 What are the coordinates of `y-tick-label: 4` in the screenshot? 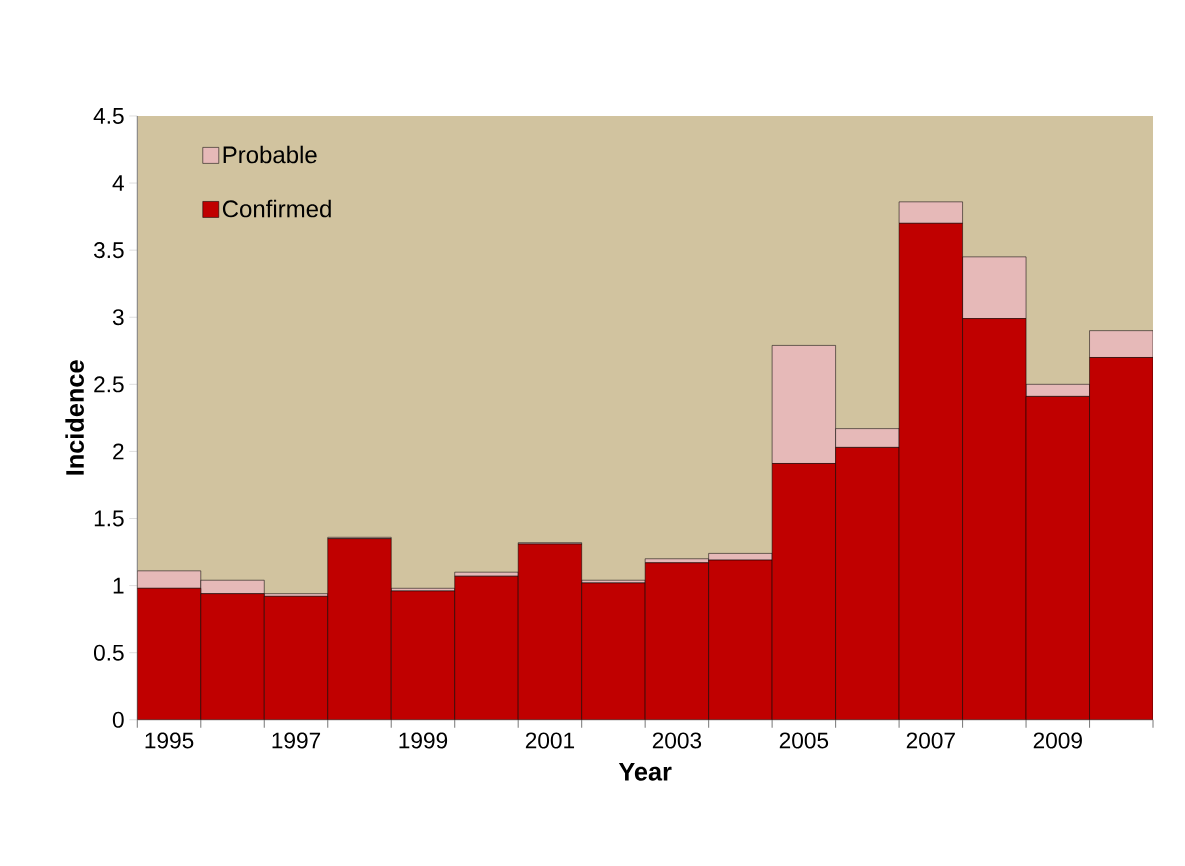 It's located at (118, 183).